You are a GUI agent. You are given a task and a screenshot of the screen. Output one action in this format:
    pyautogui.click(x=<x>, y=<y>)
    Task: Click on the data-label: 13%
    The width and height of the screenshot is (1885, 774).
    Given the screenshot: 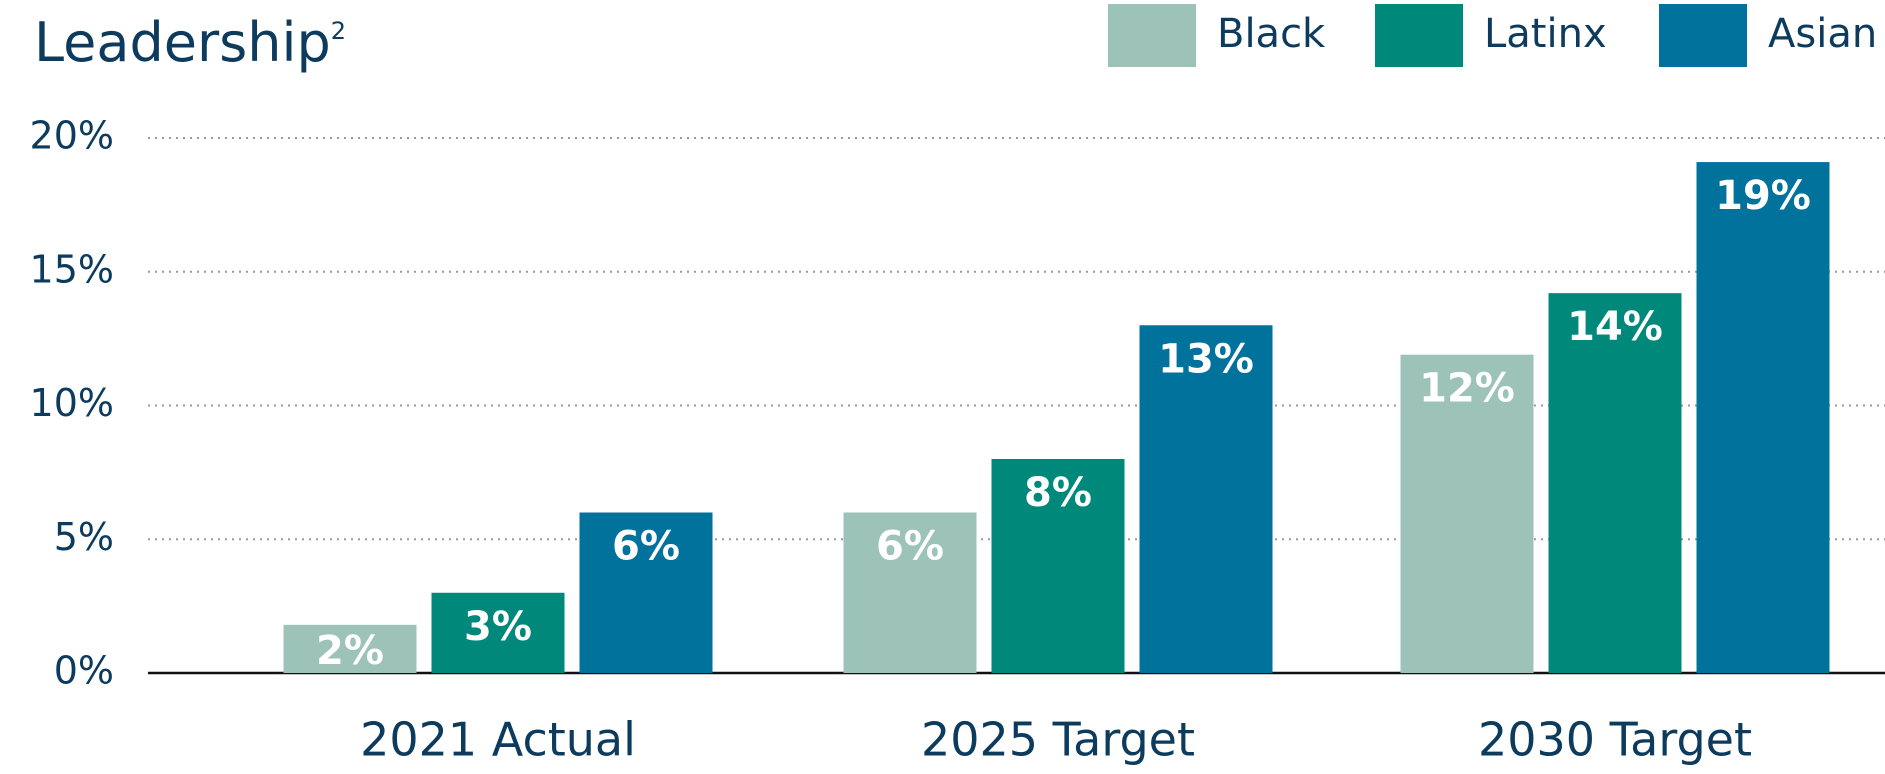 What is the action you would take?
    pyautogui.click(x=1206, y=359)
    